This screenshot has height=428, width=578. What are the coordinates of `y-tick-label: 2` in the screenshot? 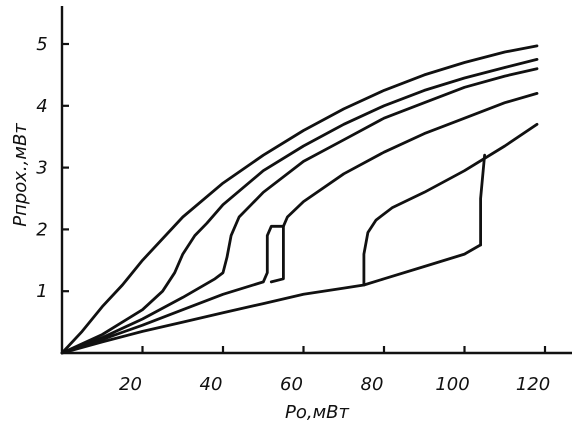 It's located at (41, 229).